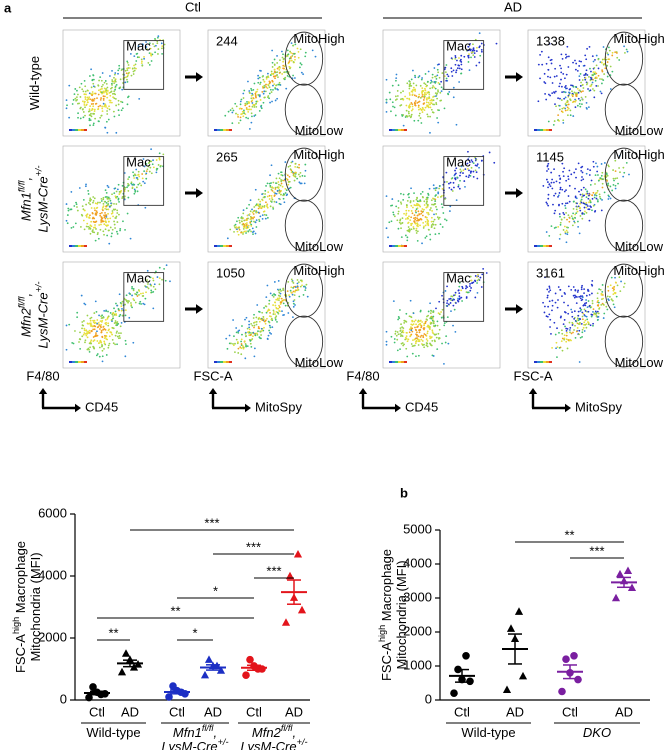  What do you see at coordinates (290, 575) in the screenshot?
I see `data-point` at bounding box center [290, 575].